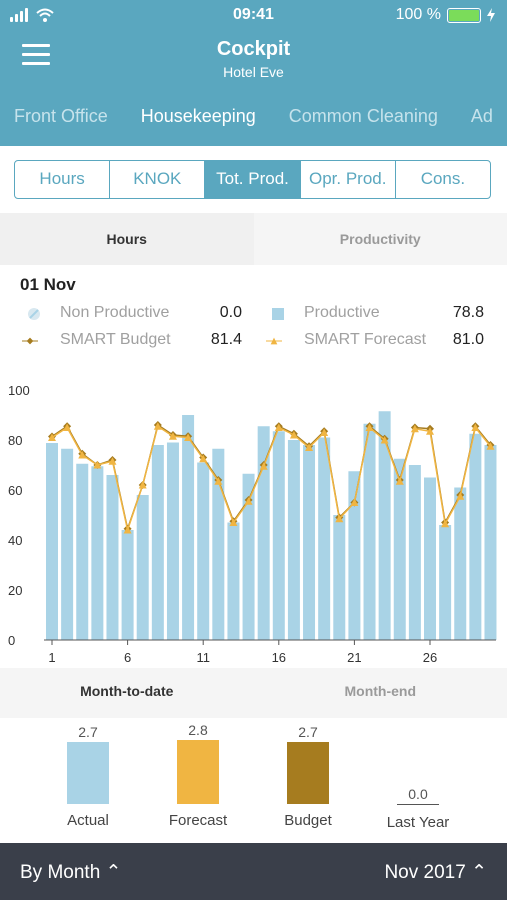 The image size is (507, 900). What do you see at coordinates (468, 339) in the screenshot?
I see `forecast-value: 81.0` at bounding box center [468, 339].